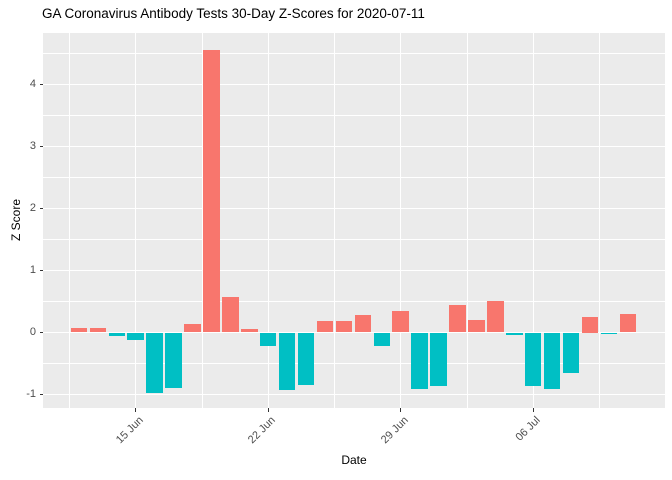  I want to click on y-tick-label: 2, so click(32, 208).